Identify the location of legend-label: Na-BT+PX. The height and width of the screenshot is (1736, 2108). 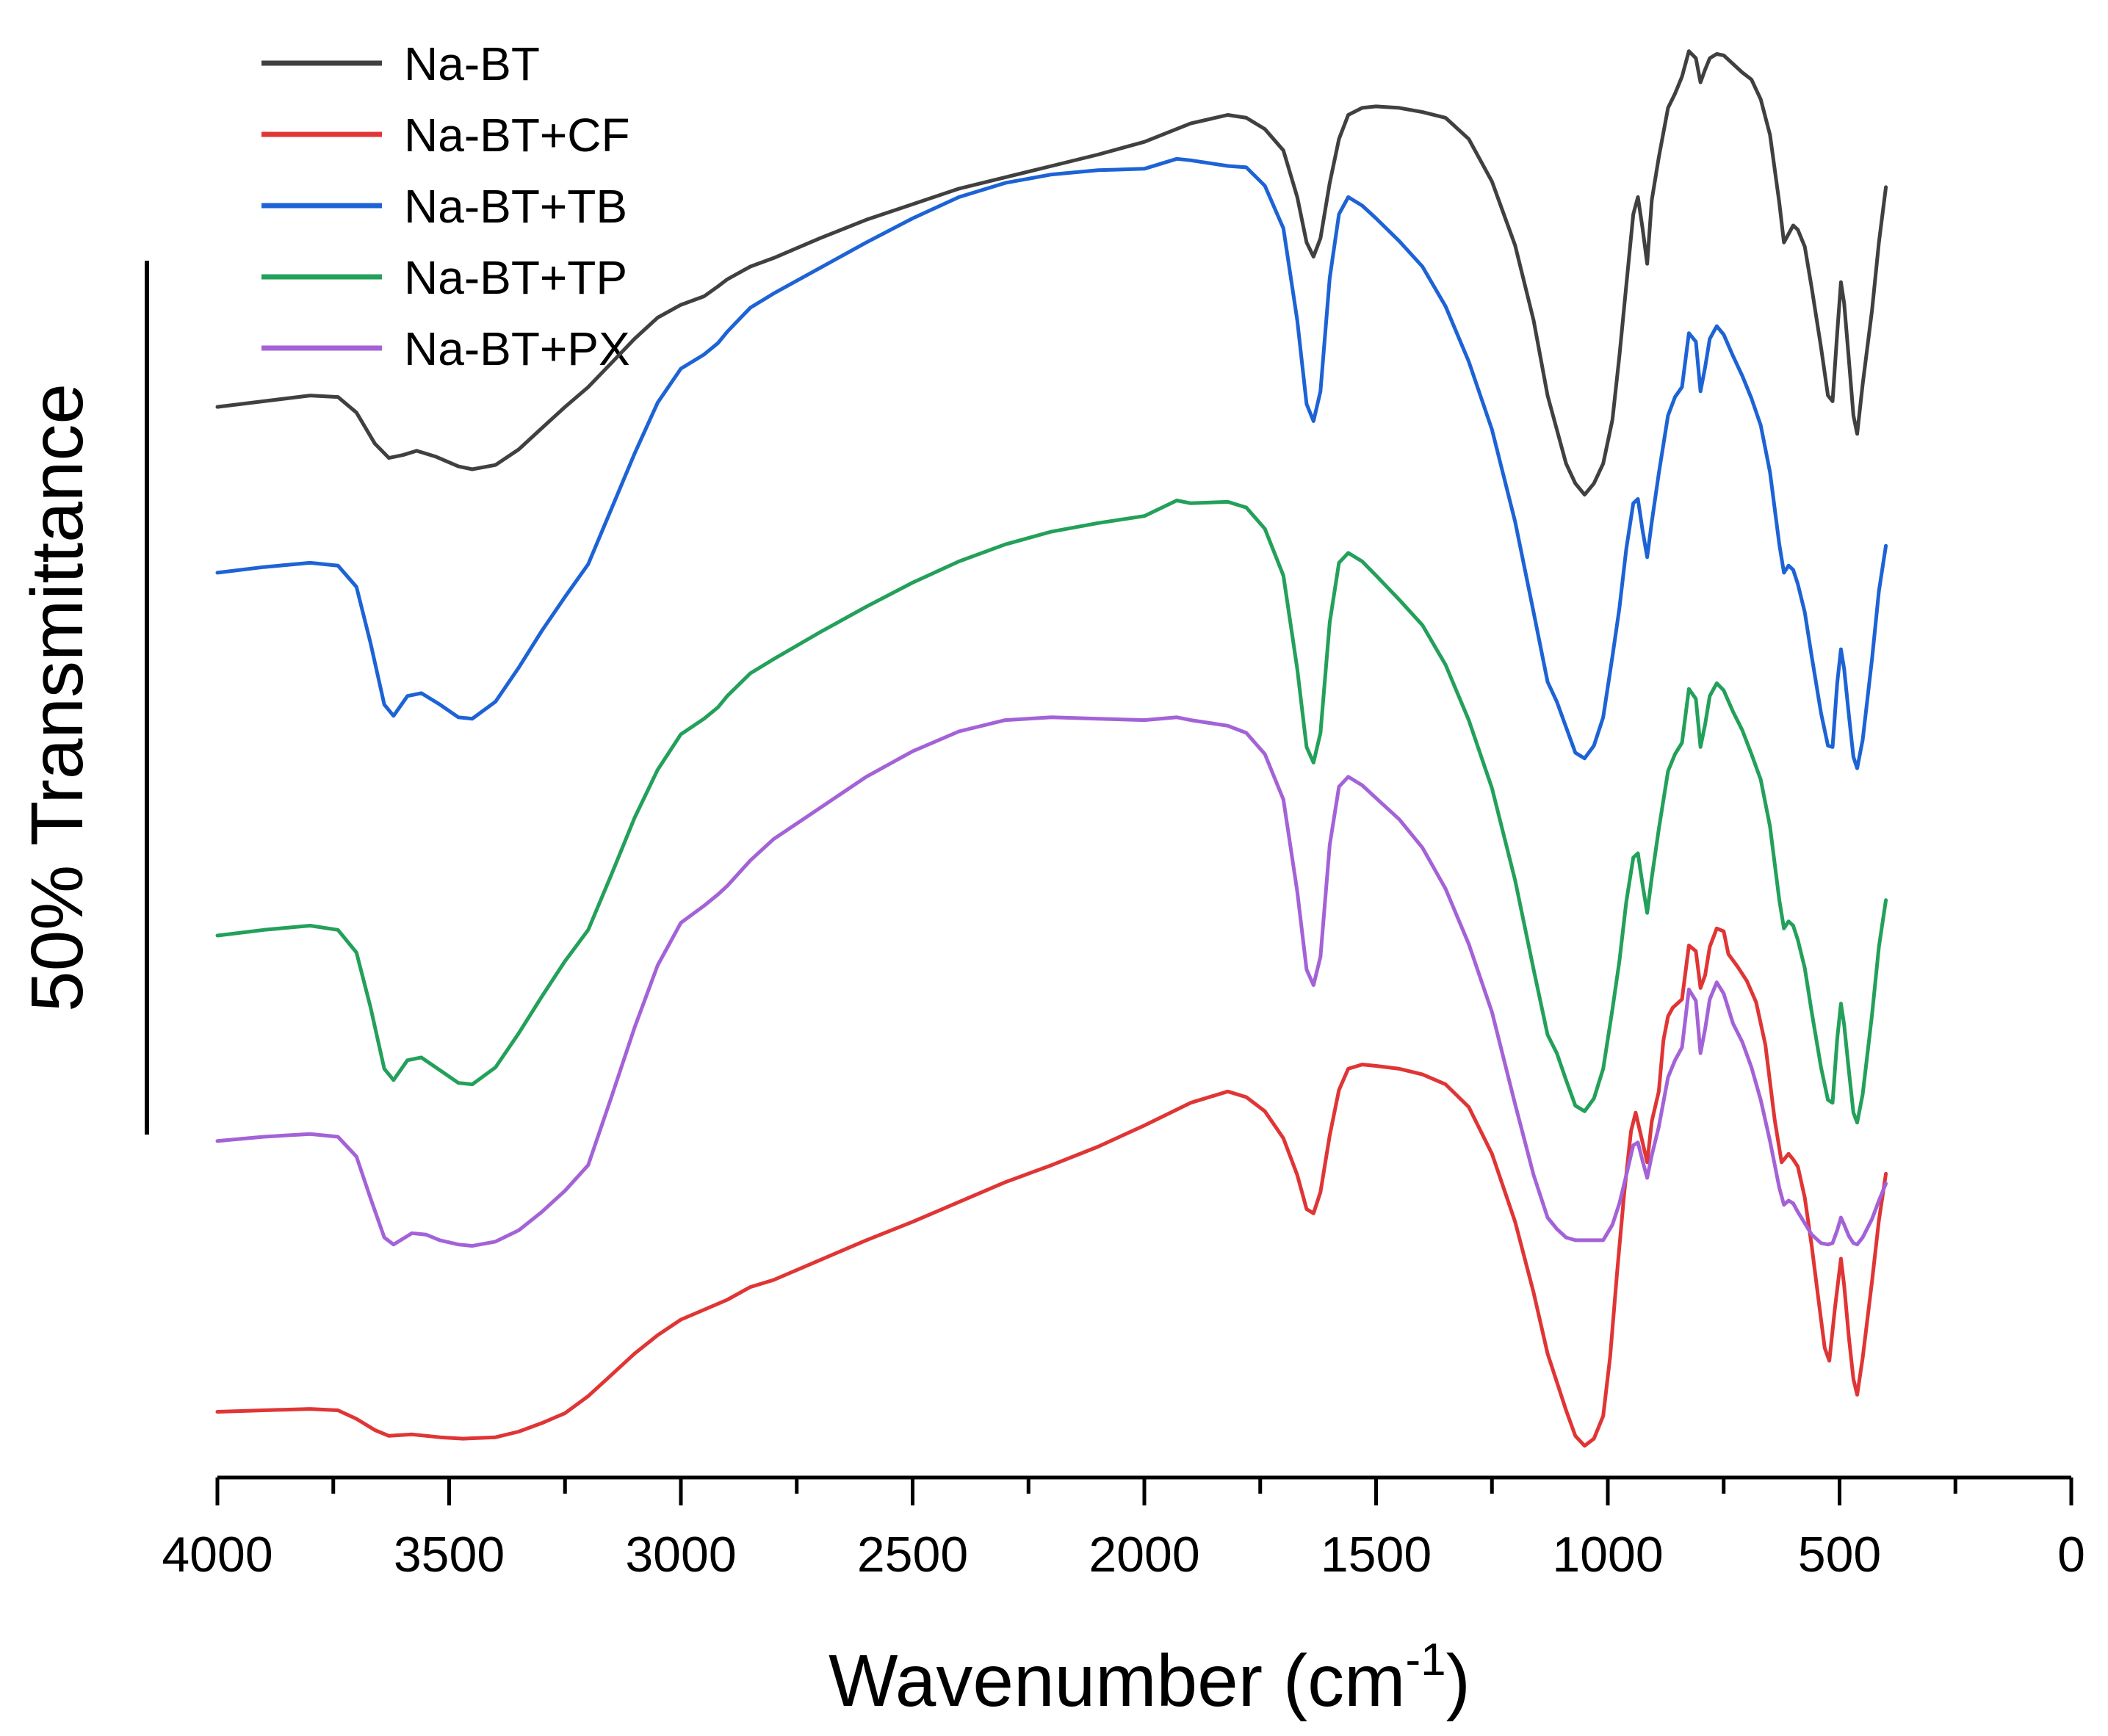
(517, 348).